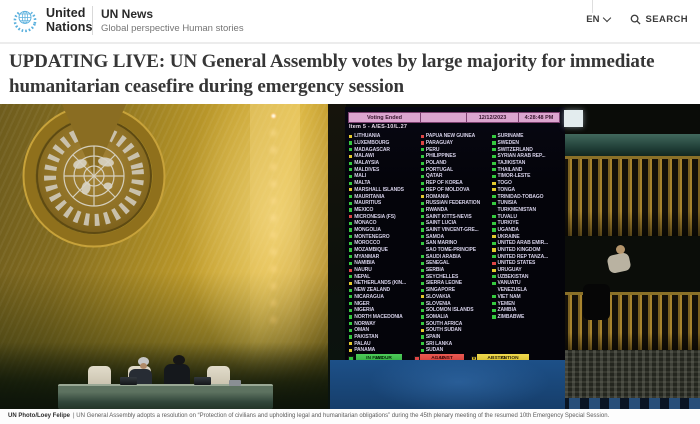 The width and height of the screenshot is (700, 424). I want to click on board-header: Voting Ended 12/12/2023 4:28:48 PM, so click(454, 117).